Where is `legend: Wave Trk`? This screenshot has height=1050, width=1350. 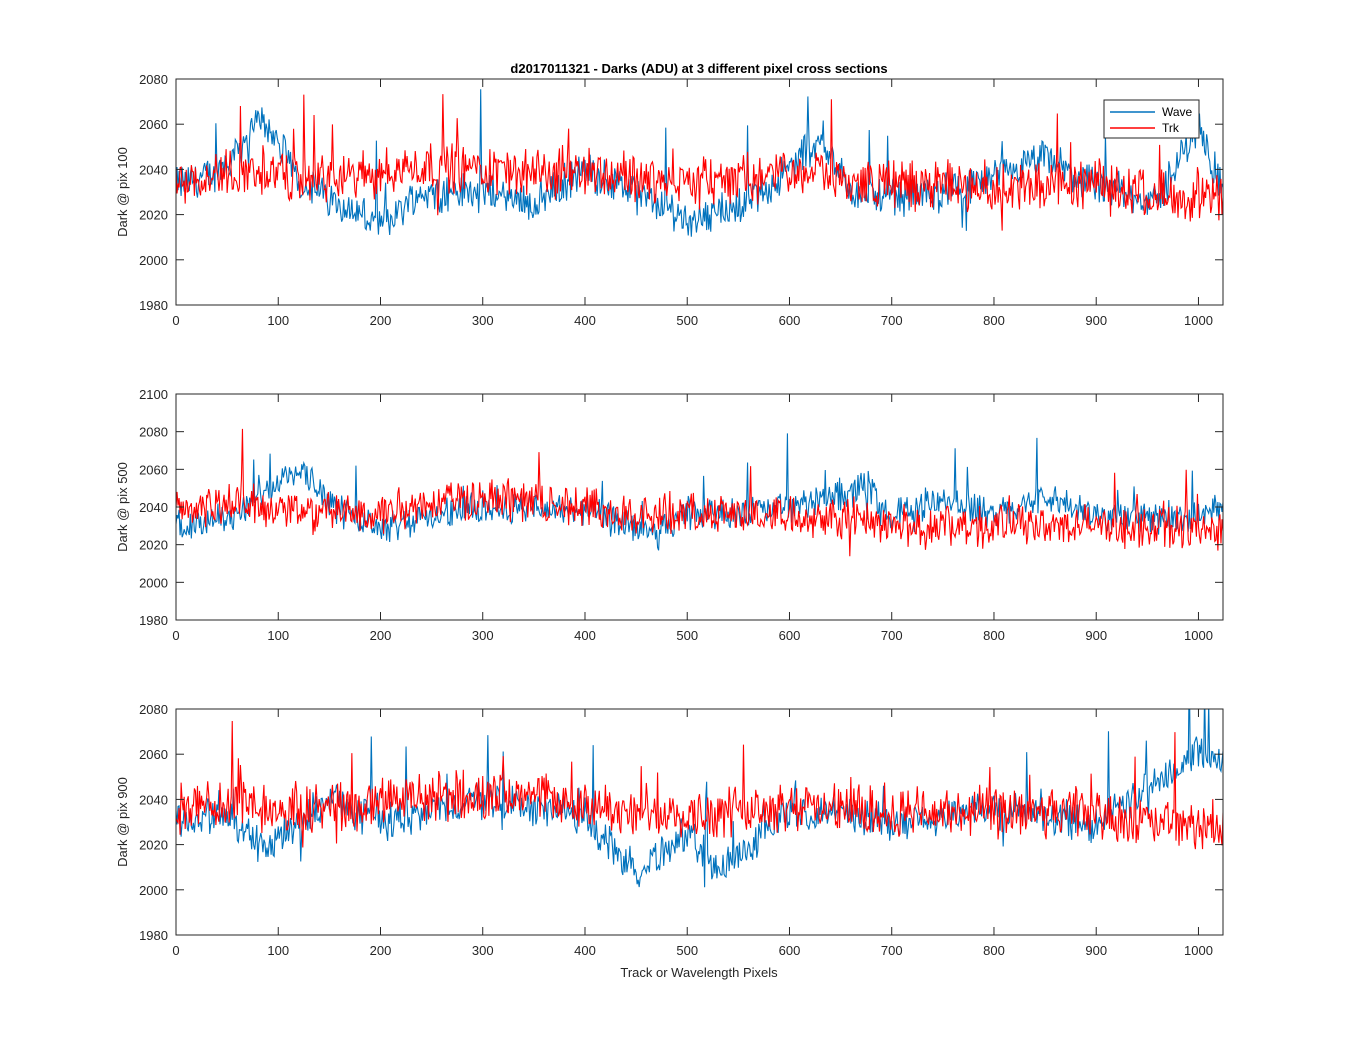 legend: Wave Trk is located at coordinates (1151, 119).